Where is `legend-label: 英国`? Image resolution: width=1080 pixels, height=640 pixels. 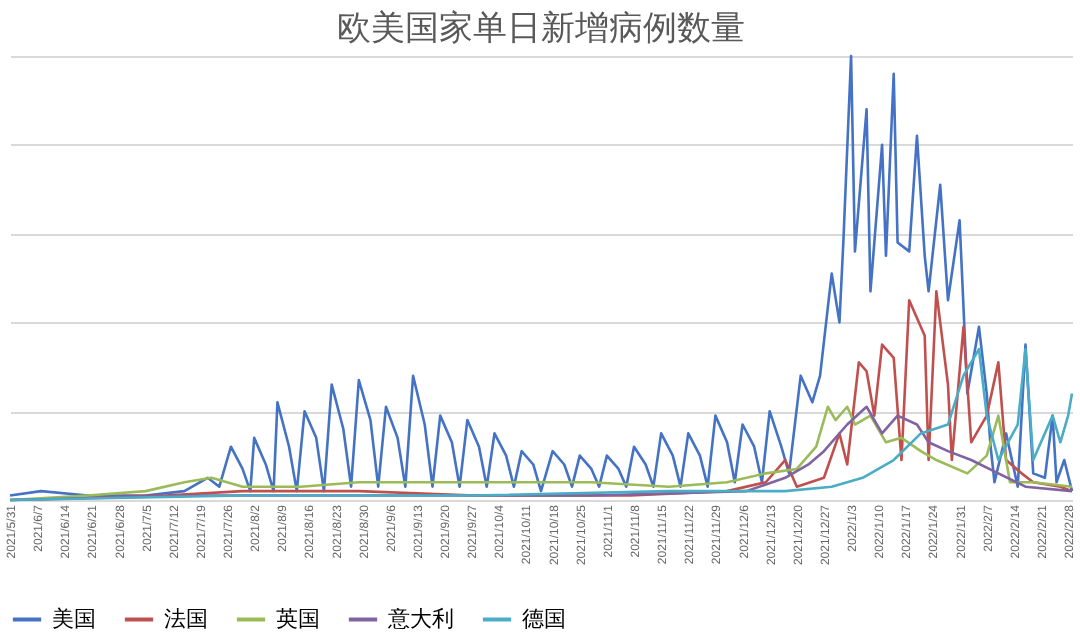
legend-label: 英国 is located at coordinates (298, 618).